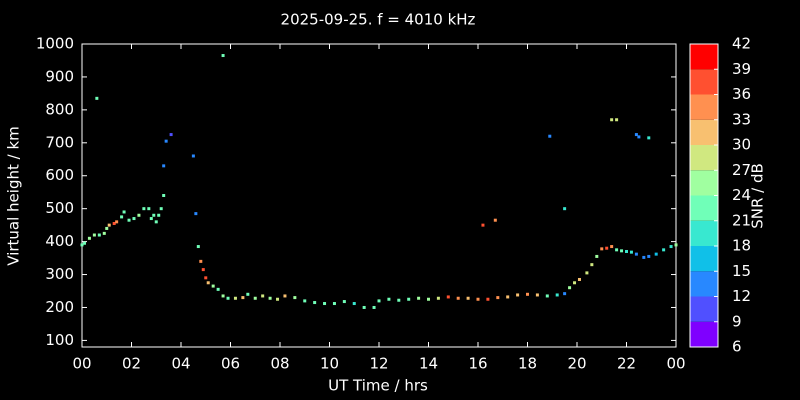 The height and width of the screenshot is (400, 800). Describe the element at coordinates (59, 241) in the screenshot. I see `y-tick-label: 400` at that location.